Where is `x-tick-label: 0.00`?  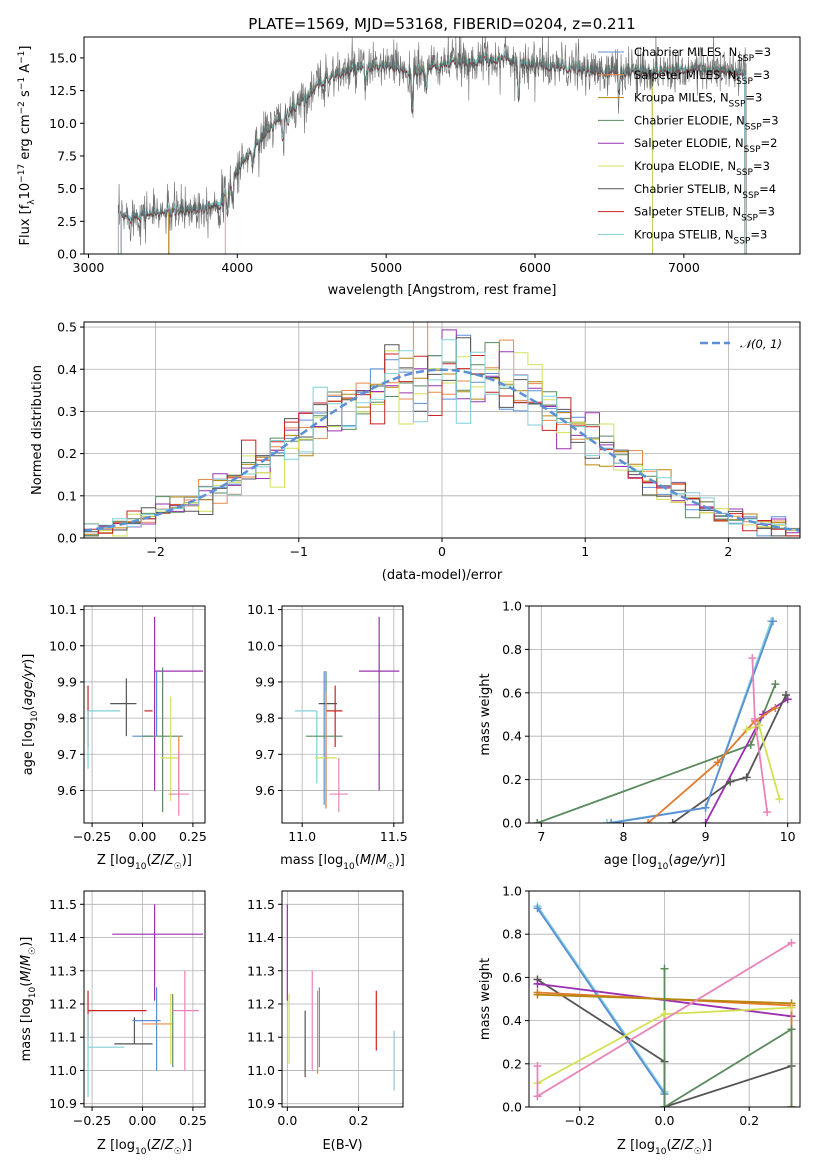
x-tick-label: 0.00 is located at coordinates (143, 836).